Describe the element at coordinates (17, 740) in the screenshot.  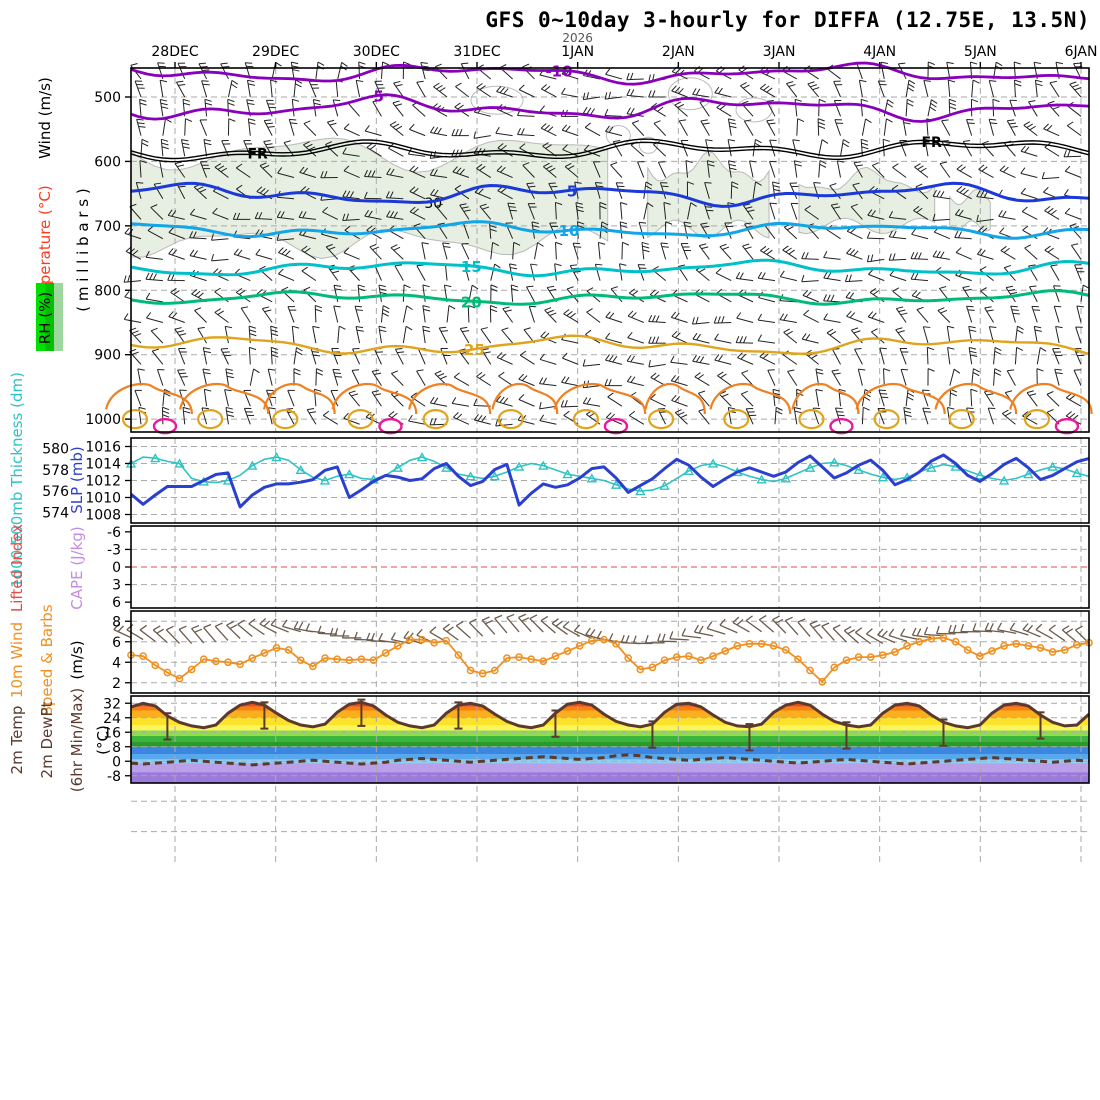
I see `axis-label-temp2m: 2m Temp` at that location.